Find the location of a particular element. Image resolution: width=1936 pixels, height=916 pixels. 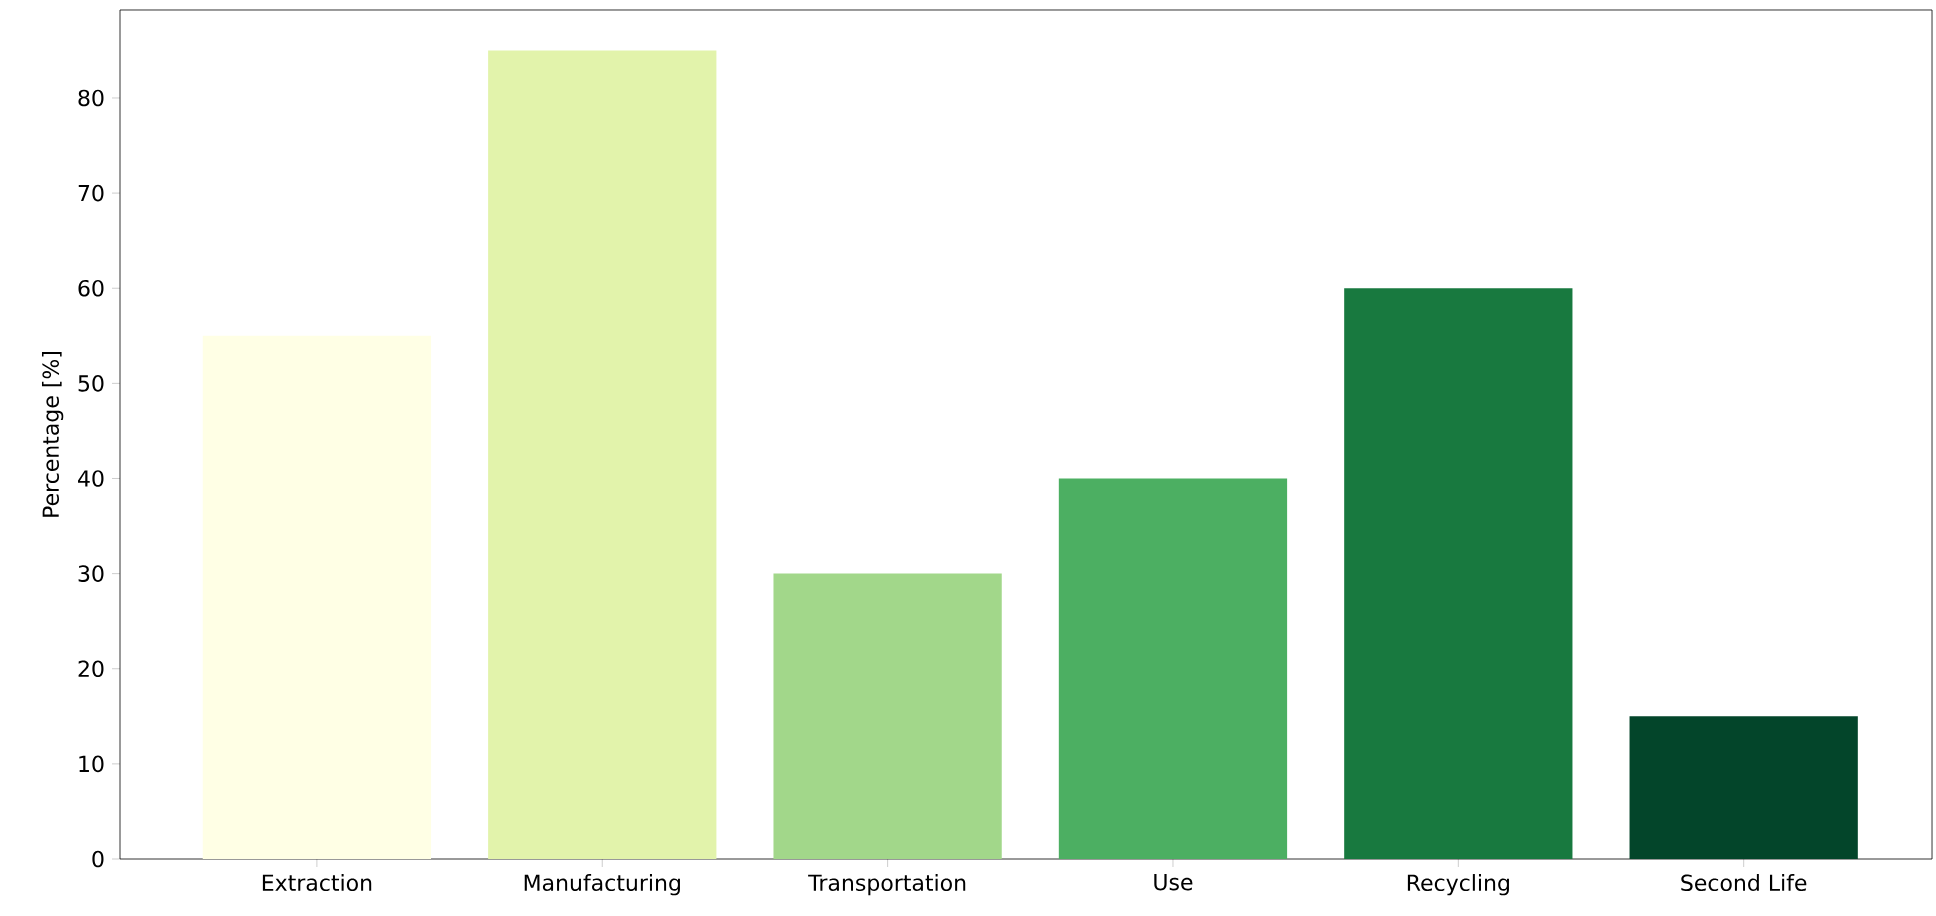

x-tick-label: Transportation is located at coordinates (887, 885).